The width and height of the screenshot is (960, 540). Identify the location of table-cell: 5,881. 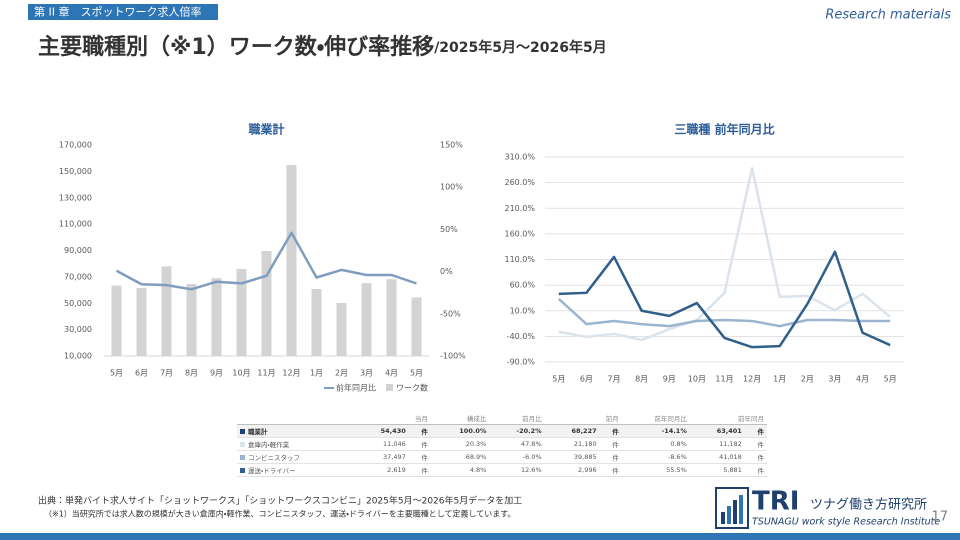
(717, 470).